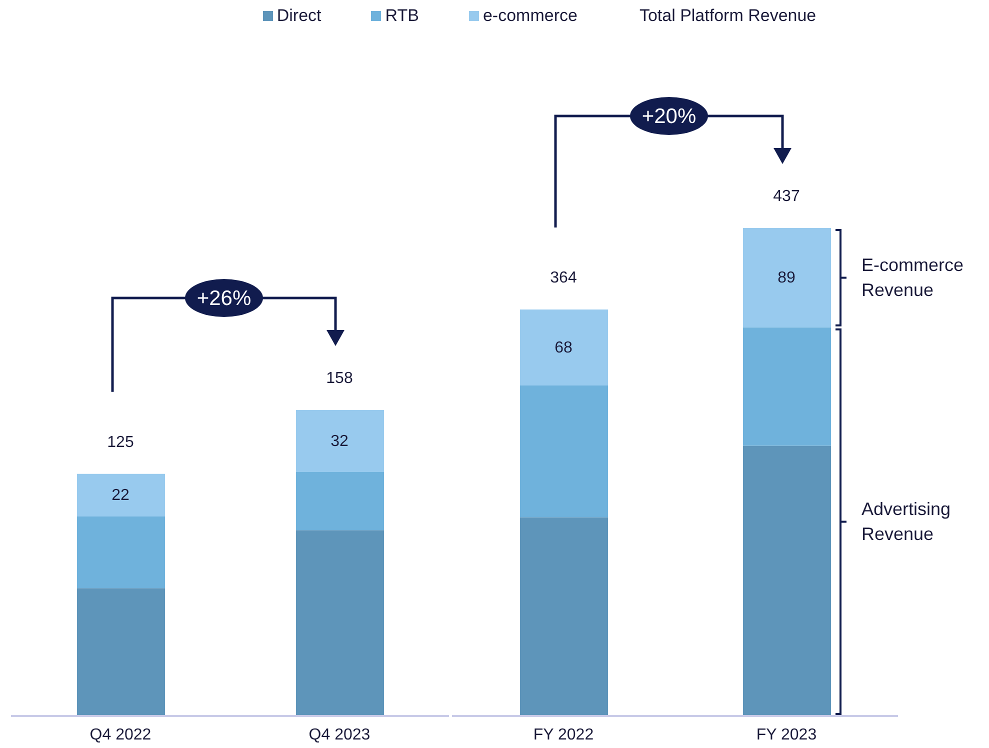 The image size is (989, 748). I want to click on data-label: 89, so click(787, 277).